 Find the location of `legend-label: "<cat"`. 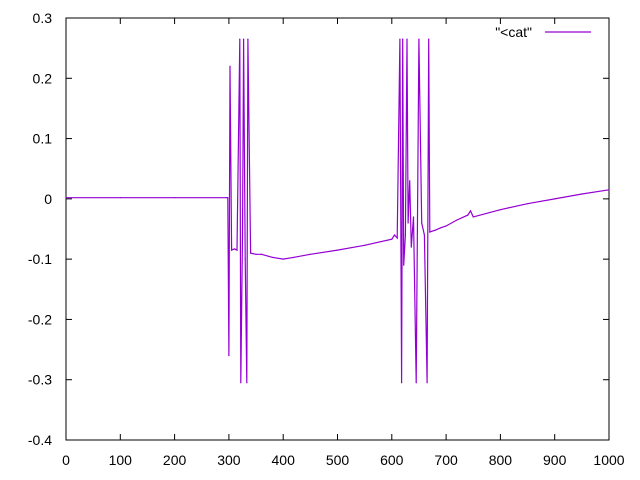

legend-label: "<cat" is located at coordinates (513, 32).